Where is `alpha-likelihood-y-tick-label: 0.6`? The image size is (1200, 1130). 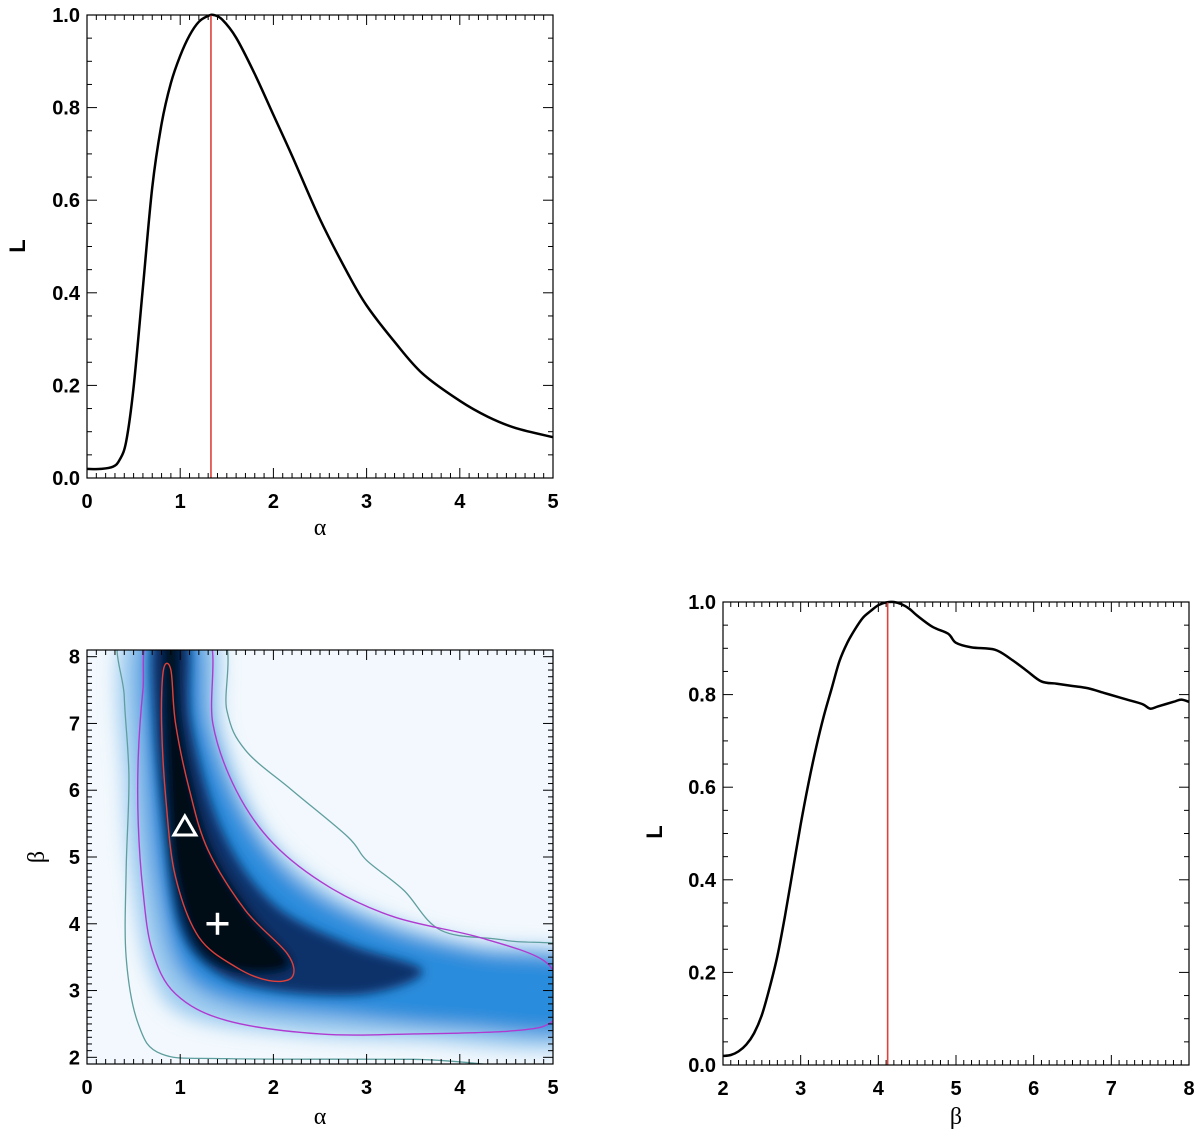 alpha-likelihood-y-tick-label: 0.6 is located at coordinates (66, 201).